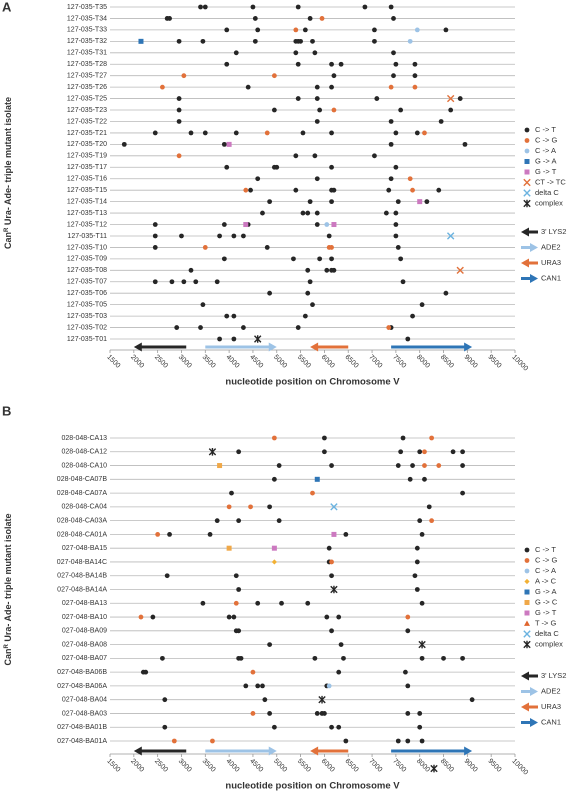 This screenshot has height=800, width=571. I want to click on legend-label: 3' LYS2, so click(553, 675).